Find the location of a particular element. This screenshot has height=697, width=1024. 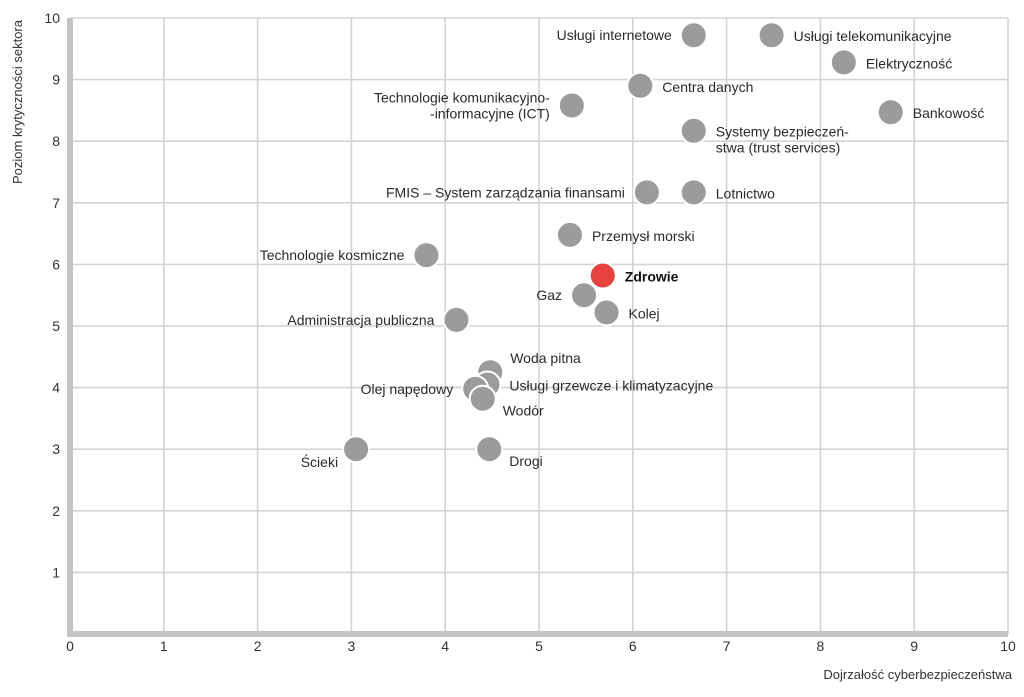

point-label-line: stwa (trust services) is located at coordinates (778, 148).